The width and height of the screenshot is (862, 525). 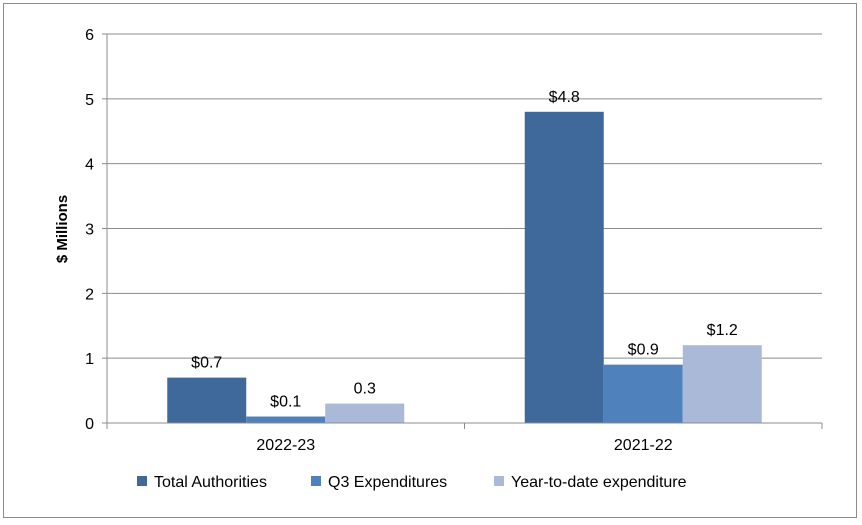 What do you see at coordinates (210, 482) in the screenshot?
I see `legend-label: Total Authorities` at bounding box center [210, 482].